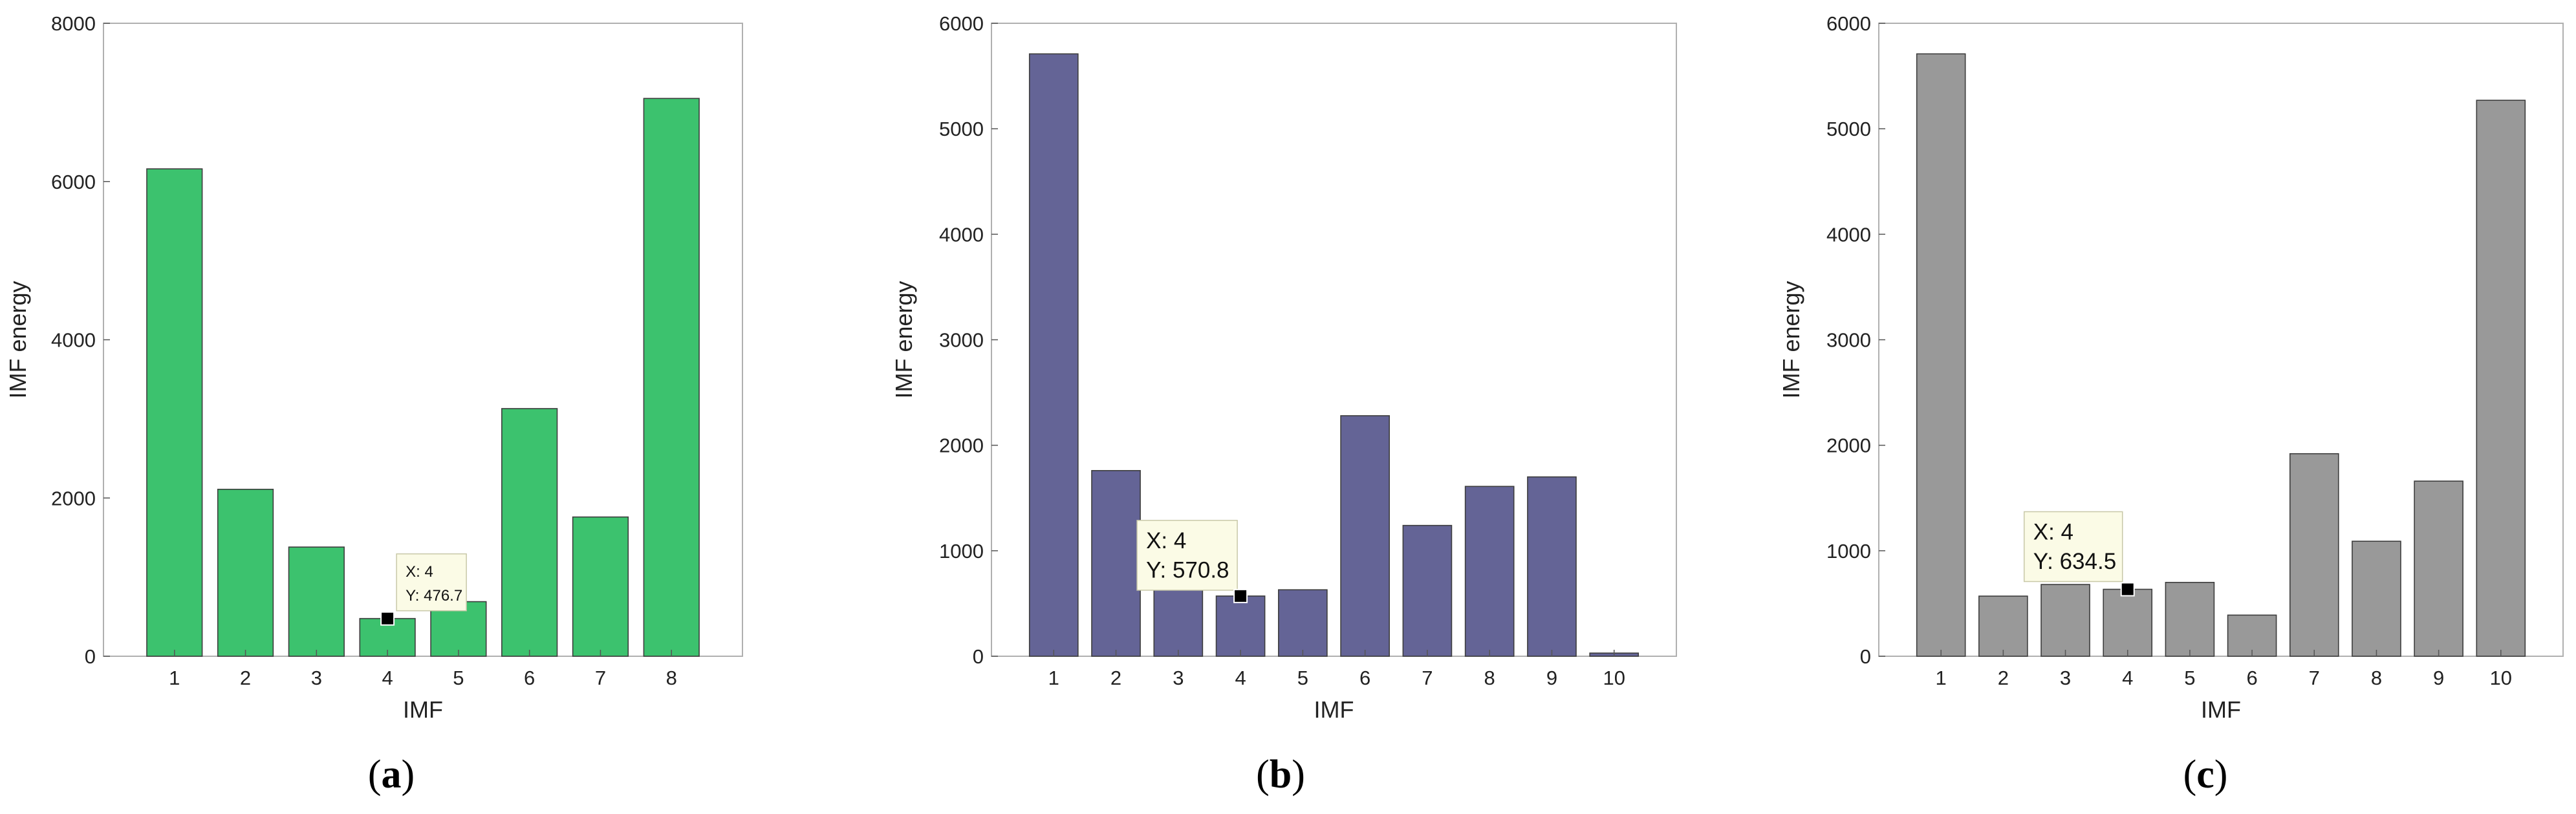  I want to click on datatip-y-text: Y: 570.8, so click(1187, 570).